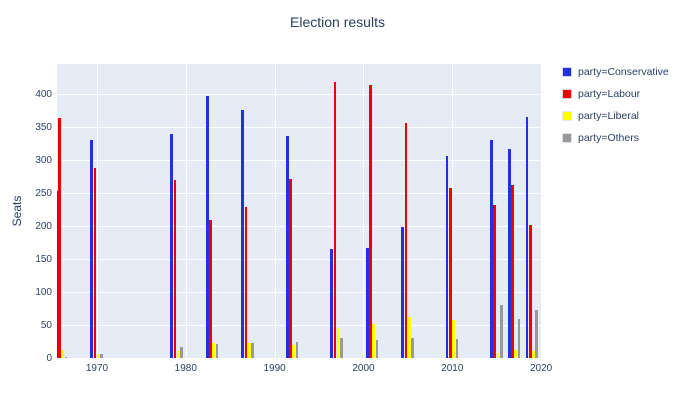 The image size is (675, 400). Describe the element at coordinates (43, 292) in the screenshot. I see `y-tick-label: 100` at that location.